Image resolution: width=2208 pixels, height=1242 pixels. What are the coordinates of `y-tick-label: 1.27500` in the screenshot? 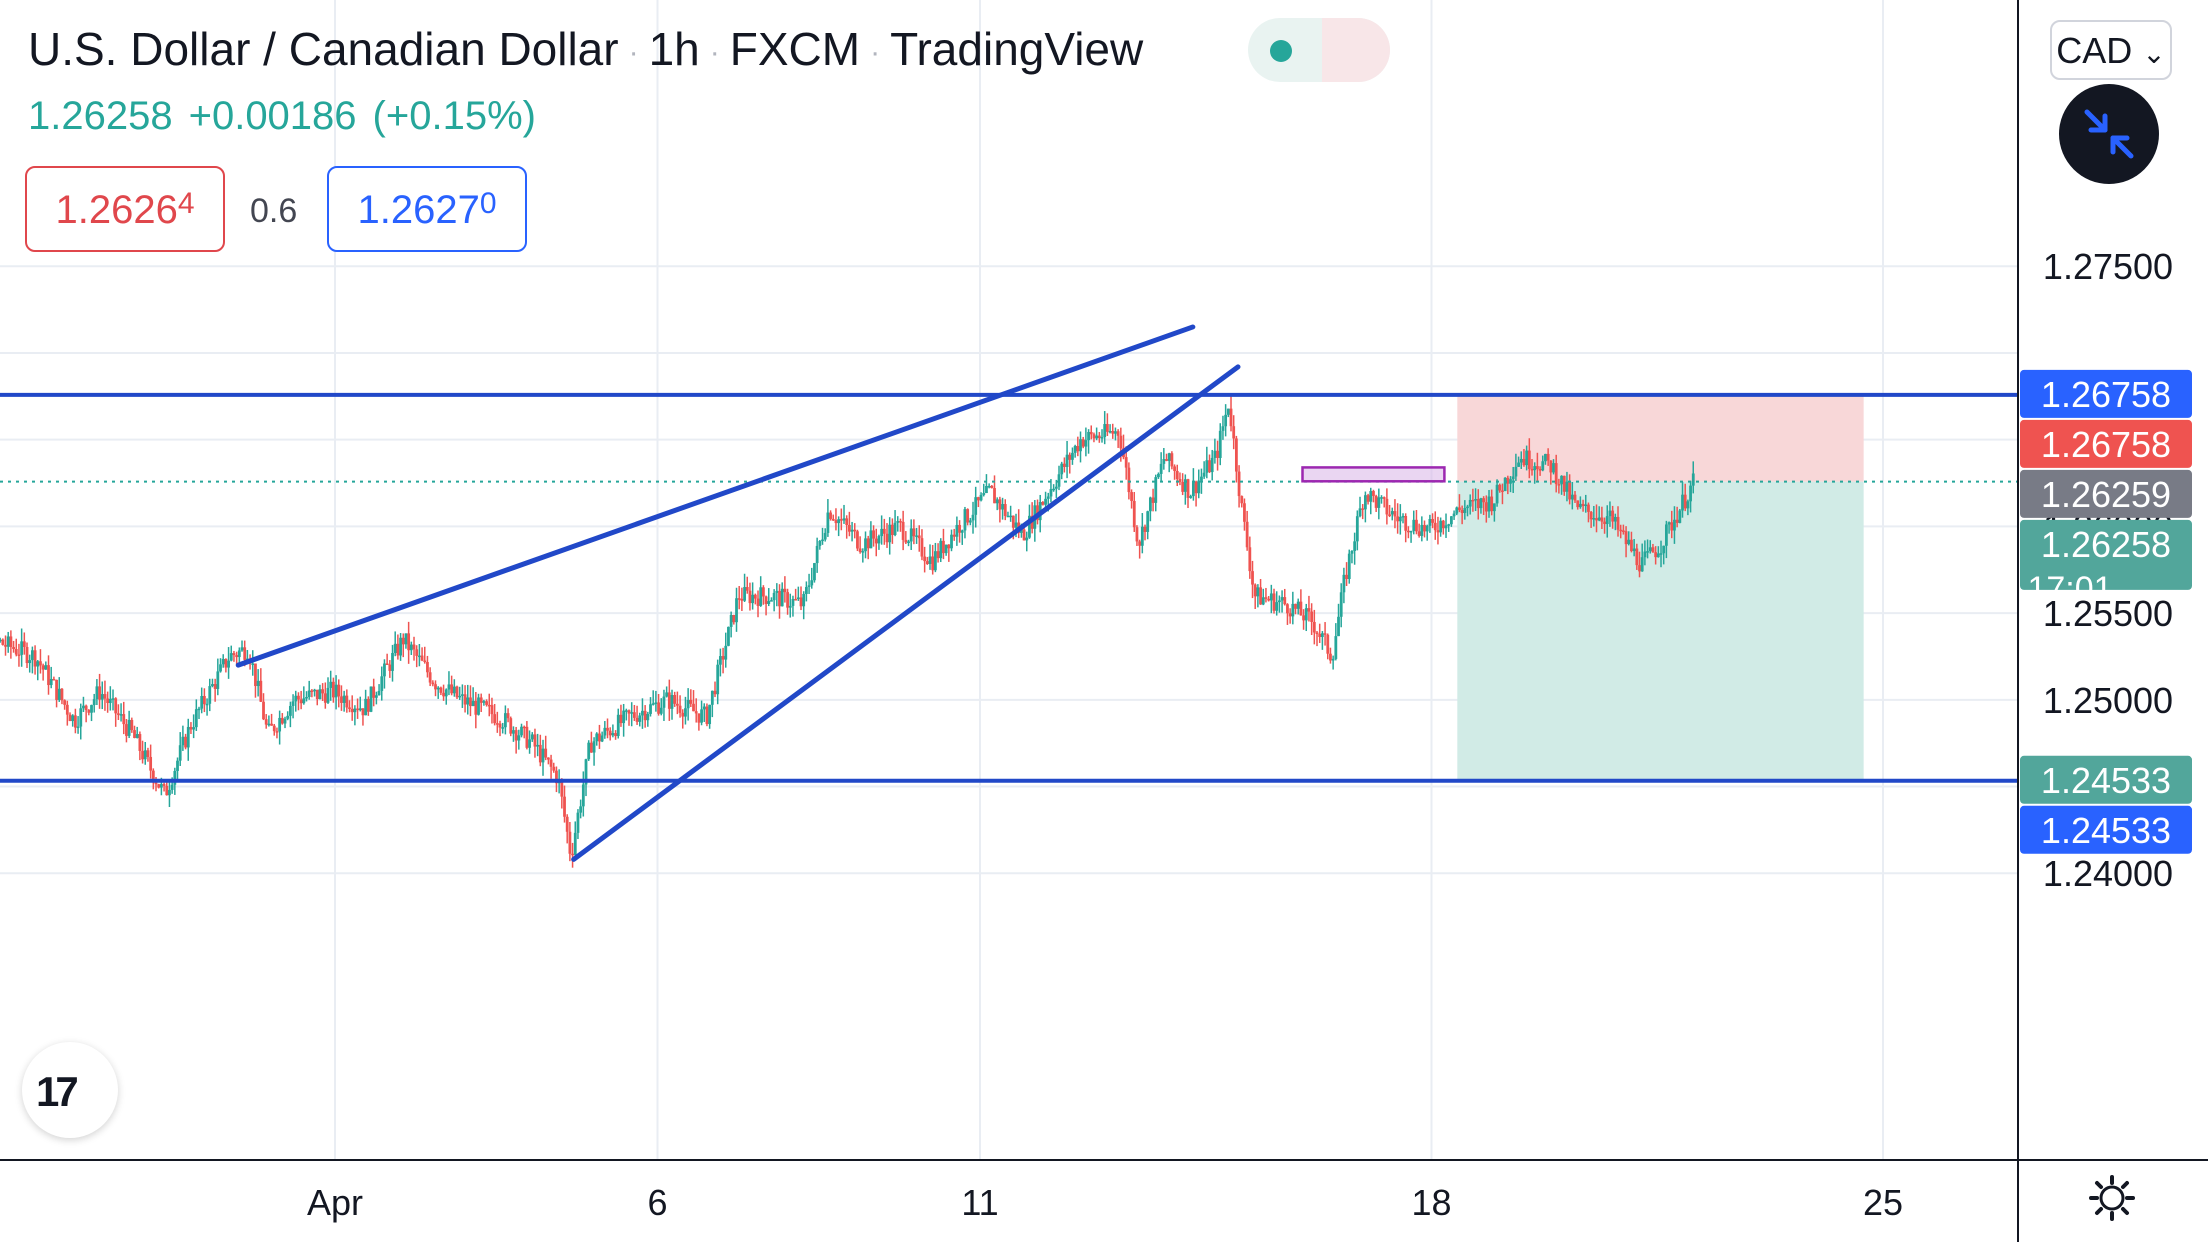 It's located at (2108, 266).